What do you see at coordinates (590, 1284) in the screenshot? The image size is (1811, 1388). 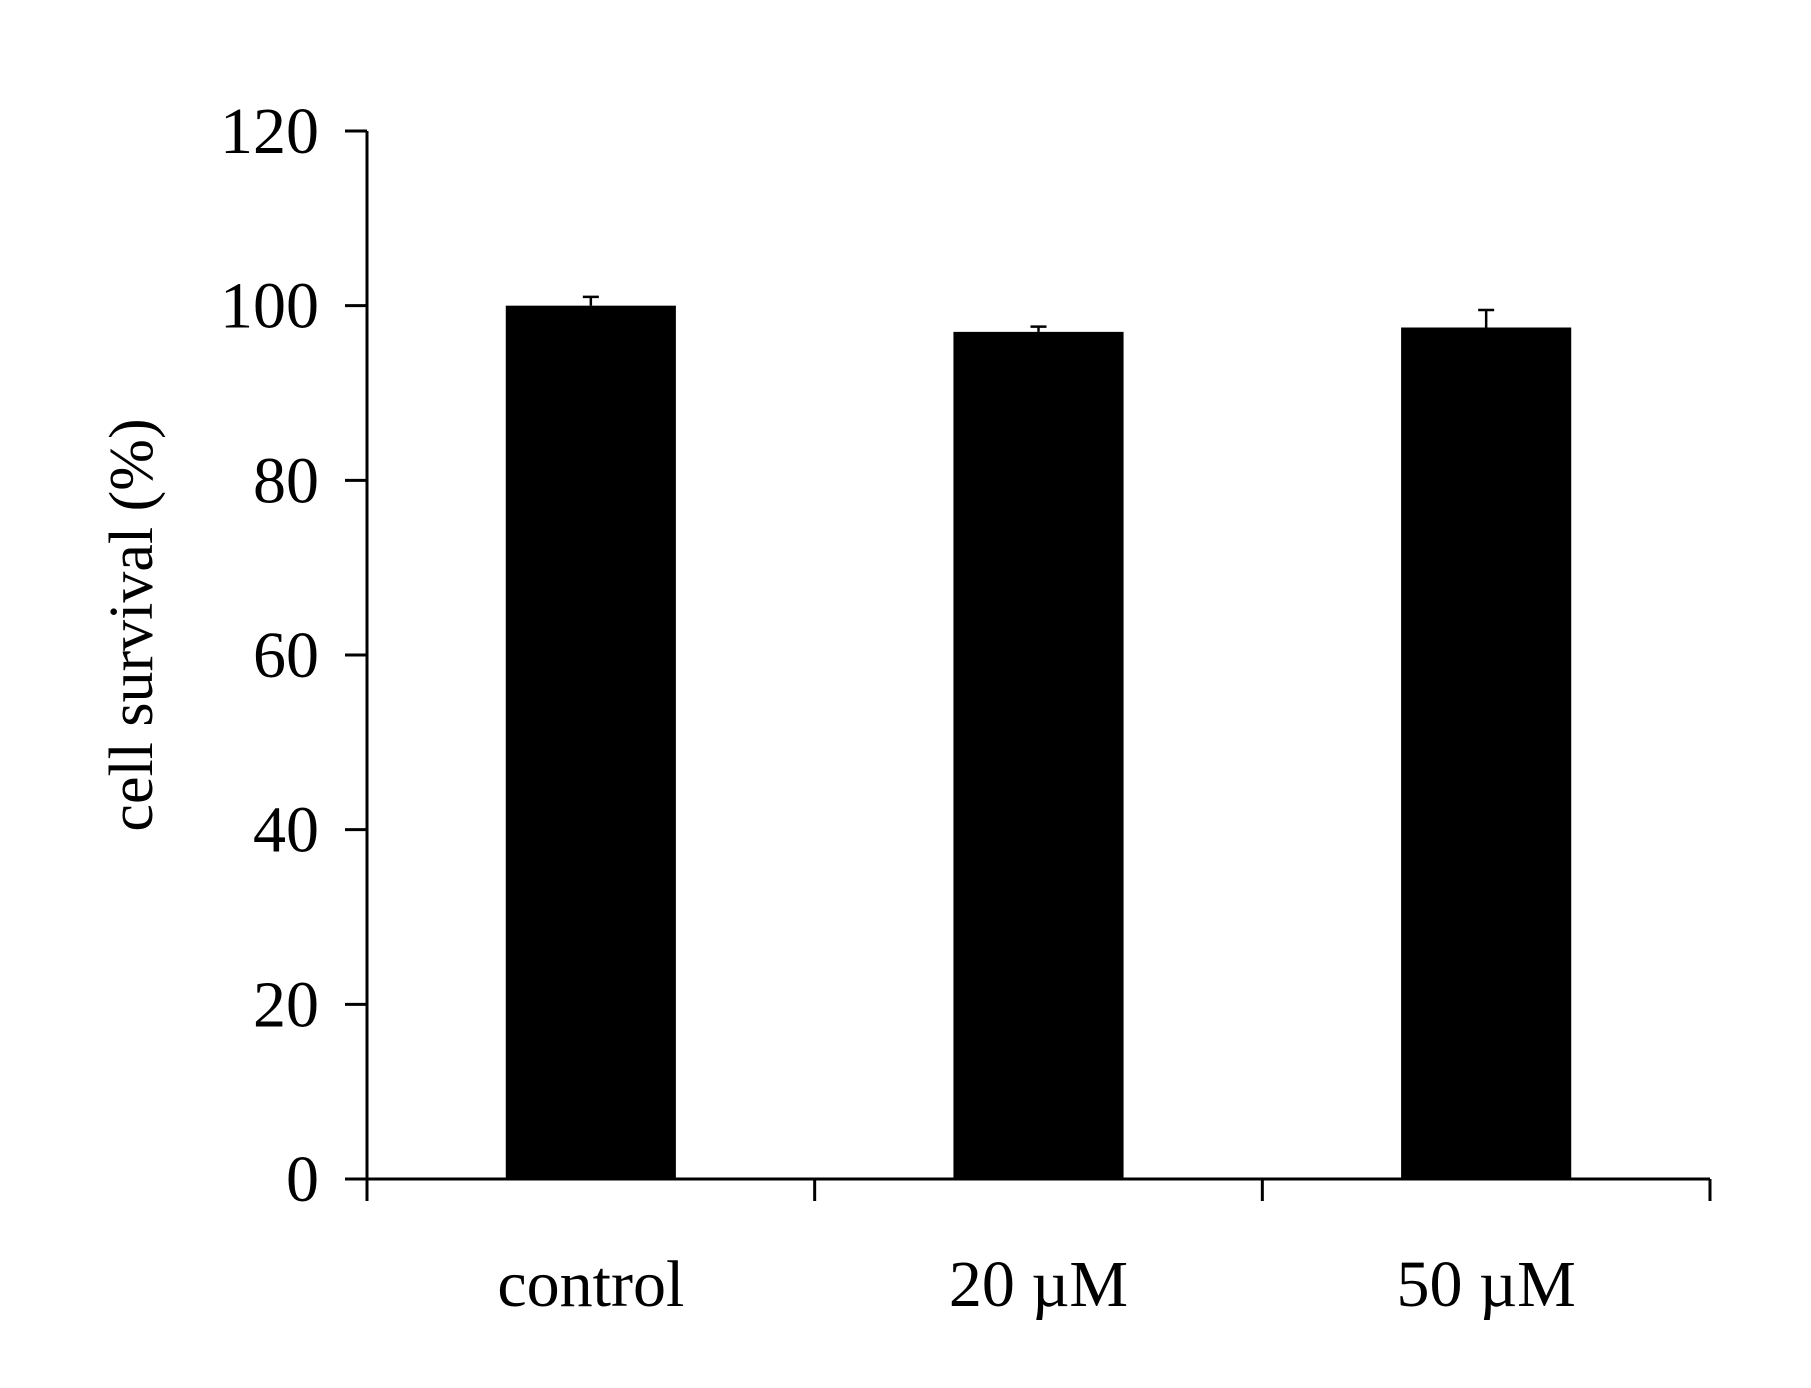 I see `x-tick-label: control` at bounding box center [590, 1284].